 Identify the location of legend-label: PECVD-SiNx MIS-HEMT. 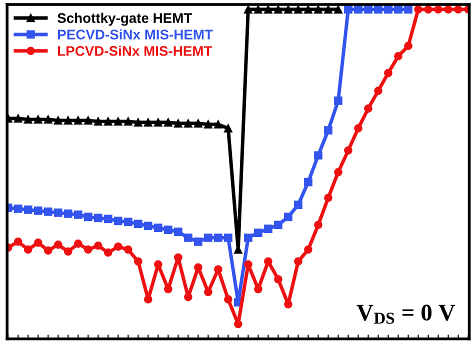
(135, 34).